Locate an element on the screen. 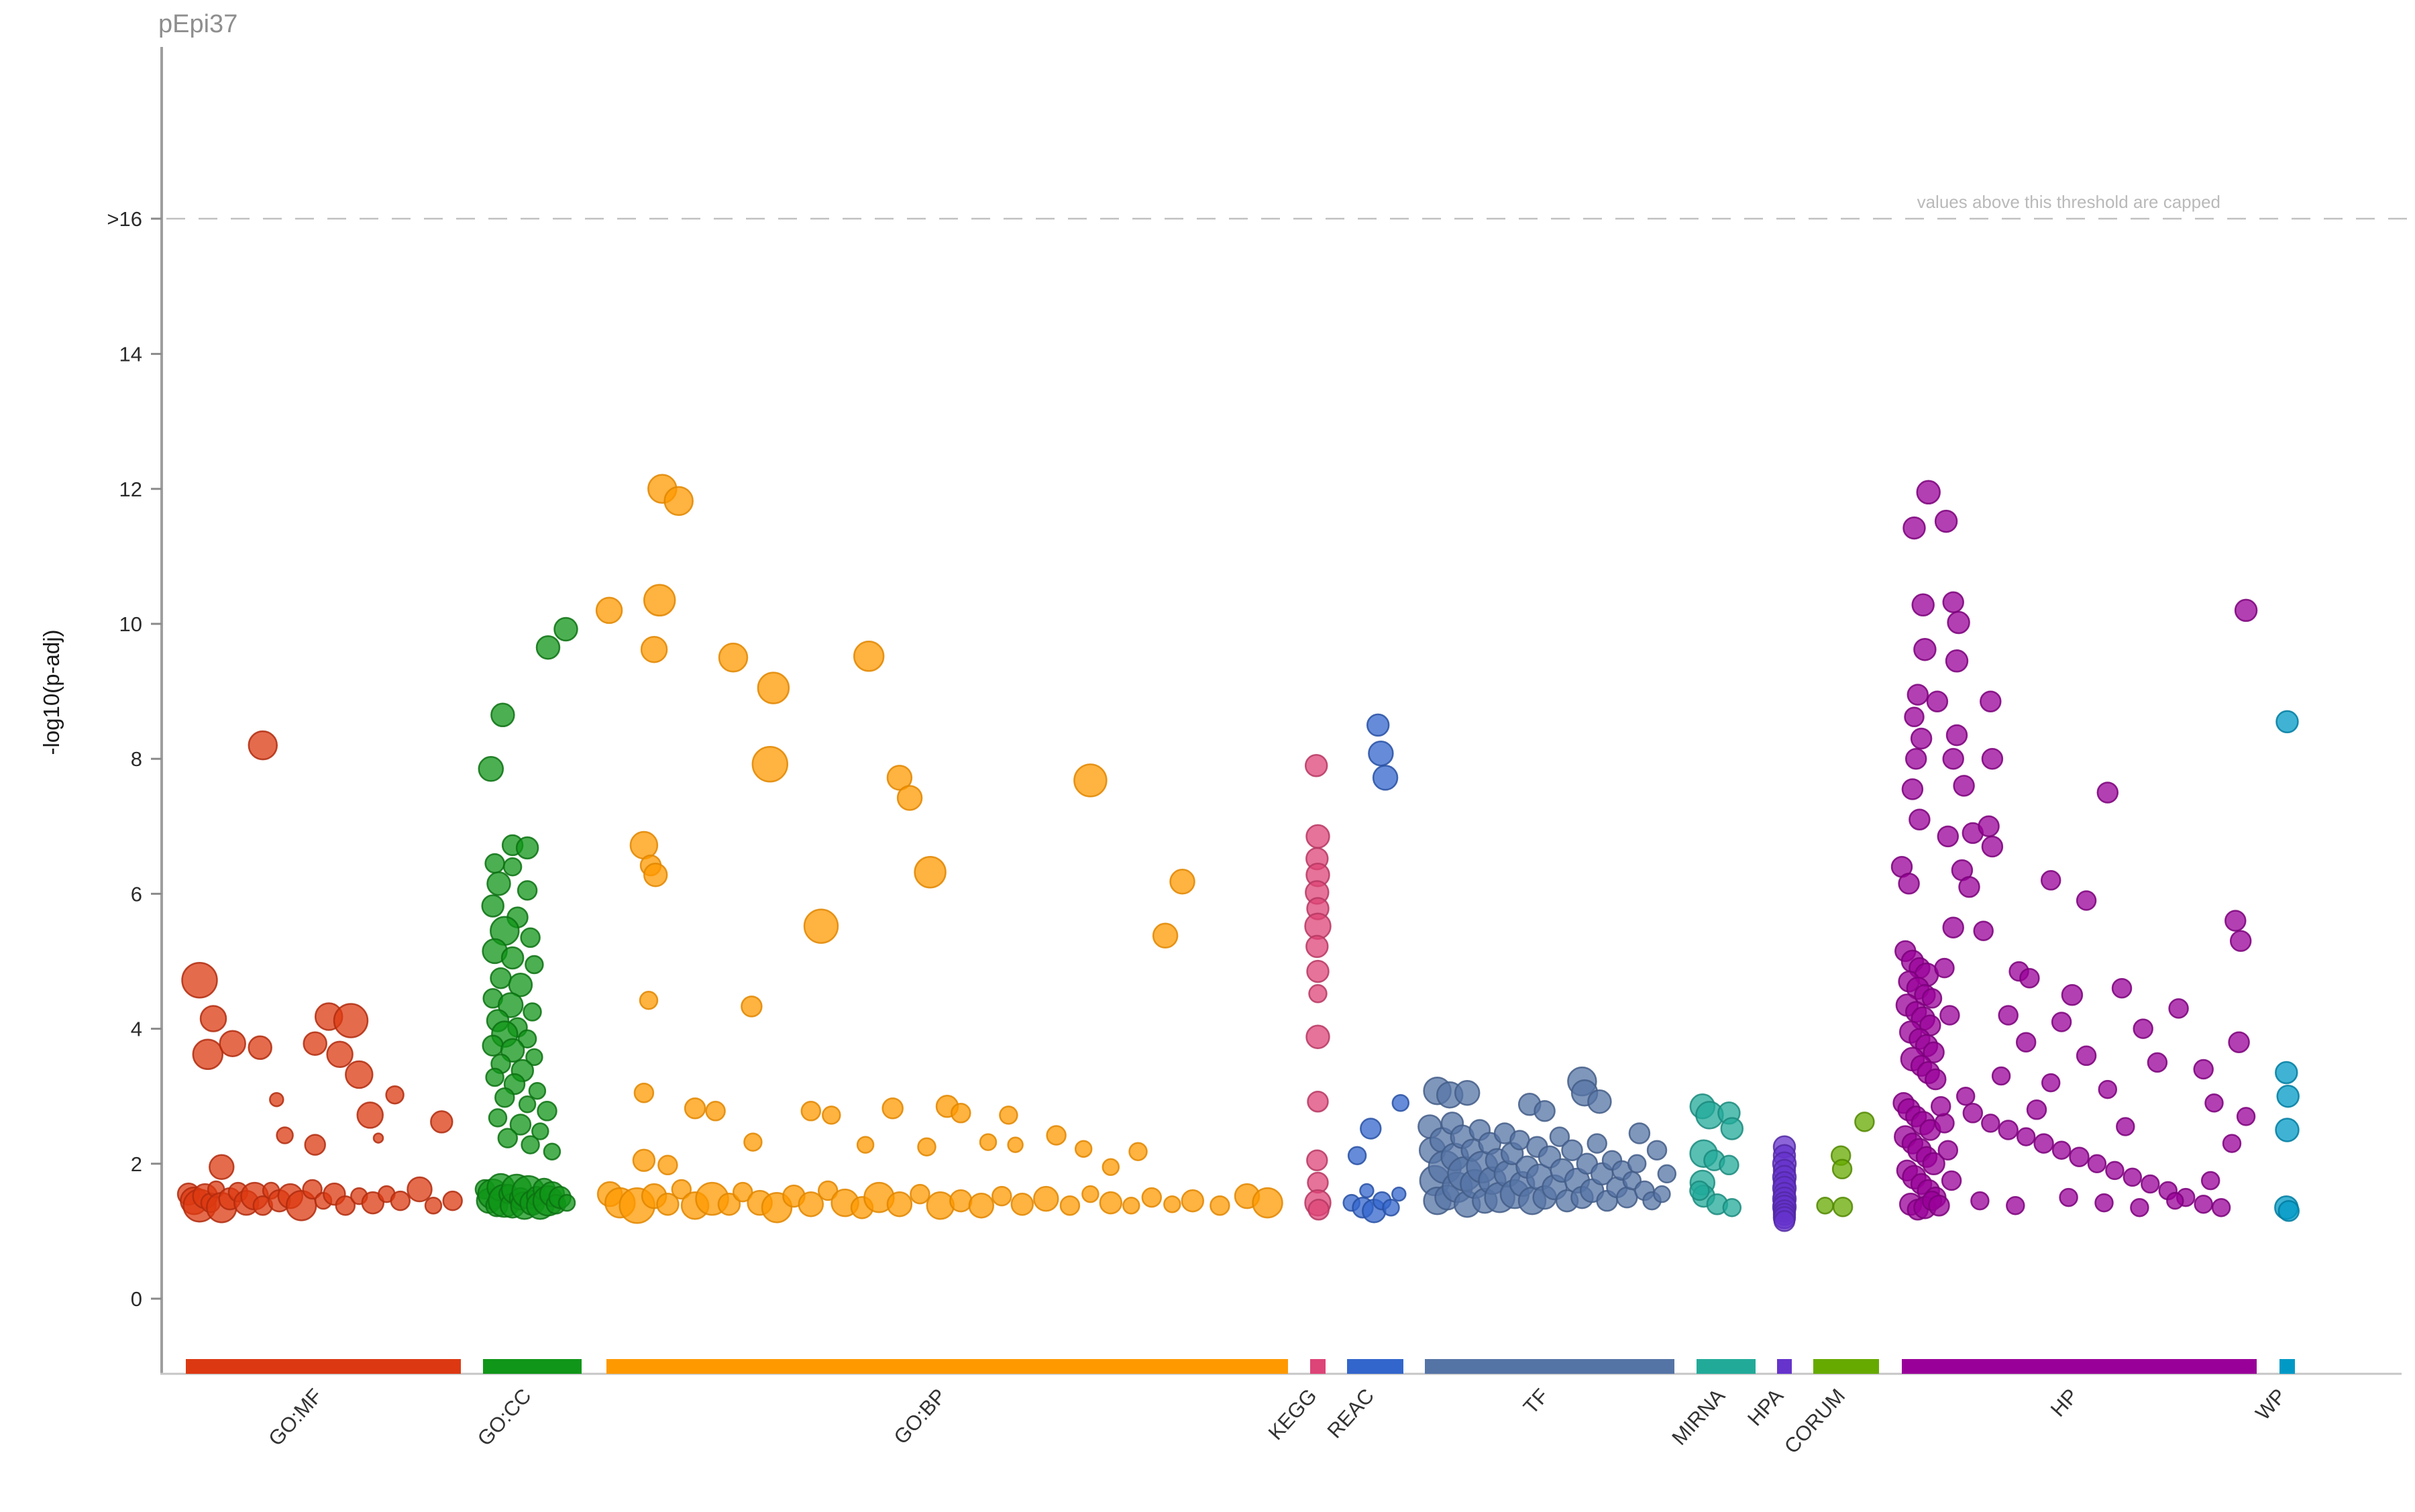  data-point-wp is located at coordinates (2288, 1096).